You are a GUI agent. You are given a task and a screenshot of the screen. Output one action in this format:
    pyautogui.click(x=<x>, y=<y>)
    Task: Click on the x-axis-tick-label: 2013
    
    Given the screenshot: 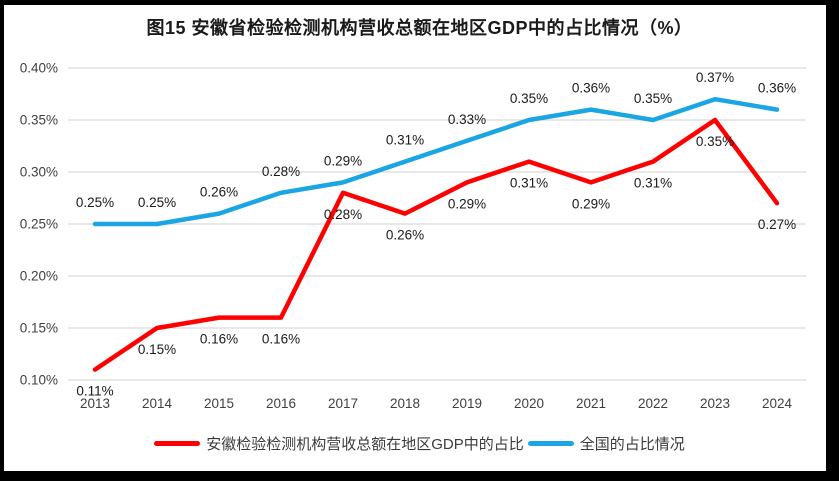 What is the action you would take?
    pyautogui.click(x=95, y=403)
    